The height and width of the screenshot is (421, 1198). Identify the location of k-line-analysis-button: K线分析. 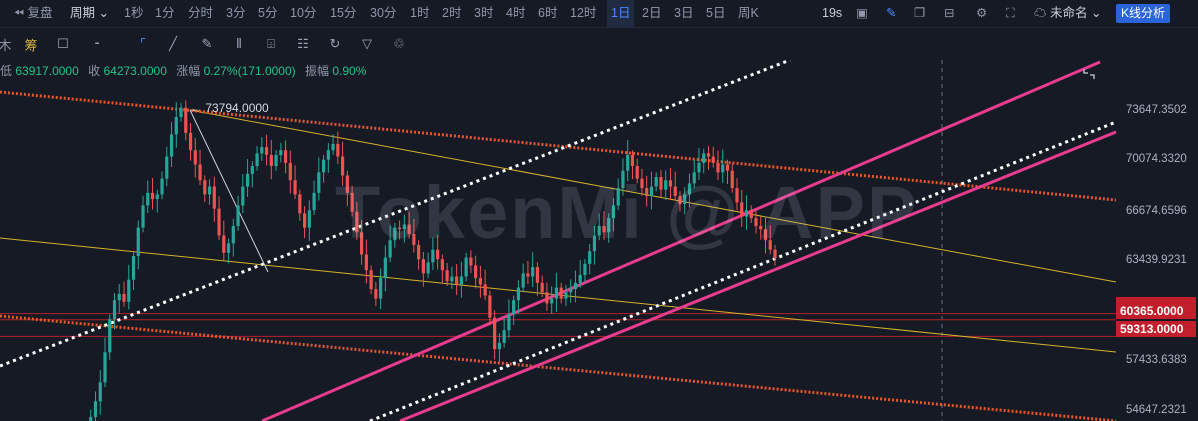
(1143, 13).